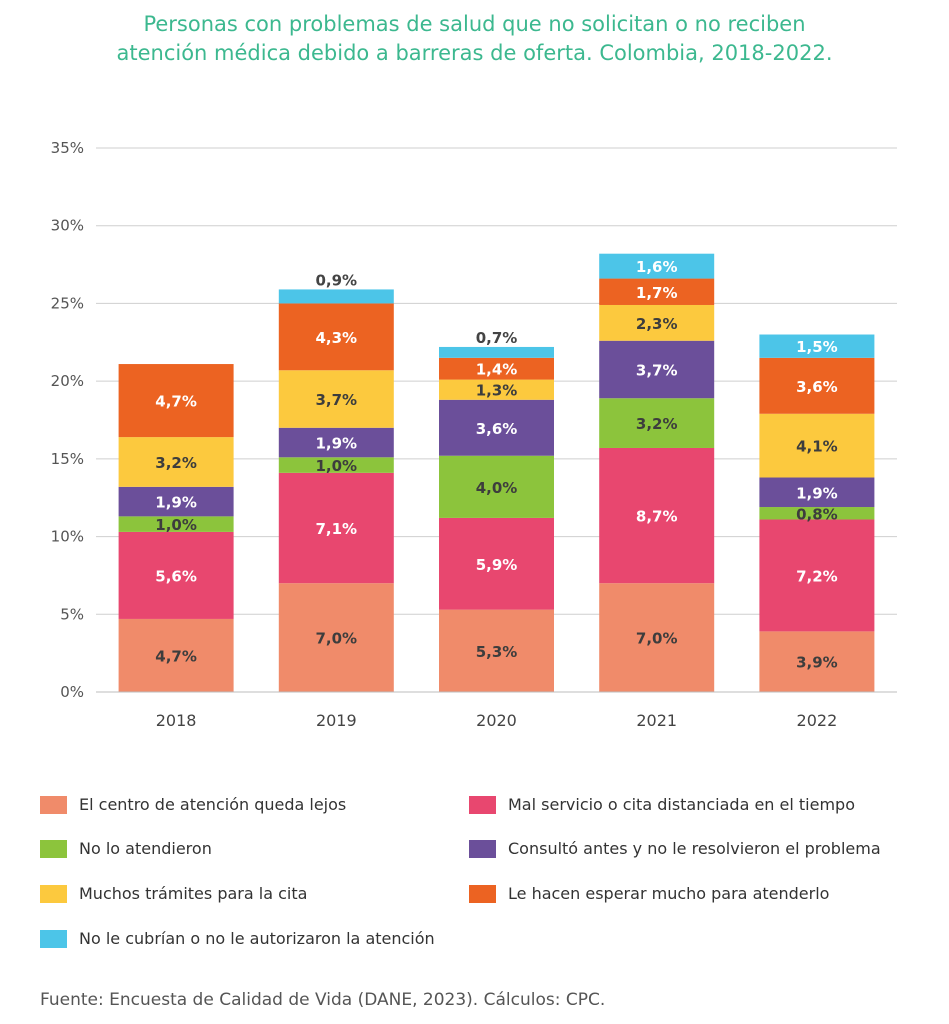 The image size is (949, 1024). I want to click on bar-segment-2021-s1, so click(657, 515).